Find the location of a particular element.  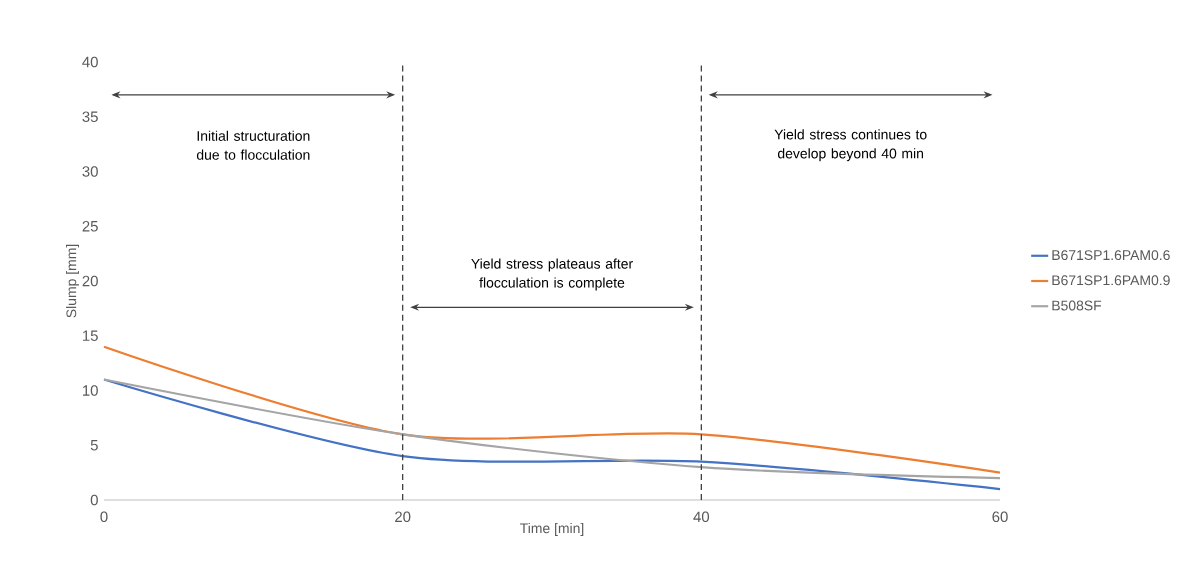

y-tick-label: 40 is located at coordinates (90, 62).